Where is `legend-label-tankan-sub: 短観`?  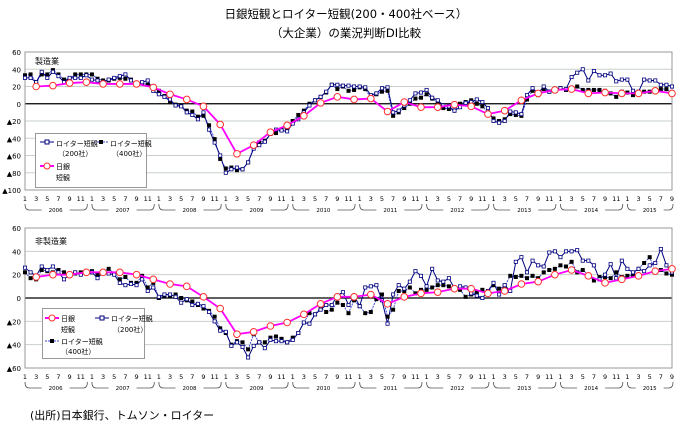
legend-label-tankan-sub: 短観 is located at coordinates (63, 178).